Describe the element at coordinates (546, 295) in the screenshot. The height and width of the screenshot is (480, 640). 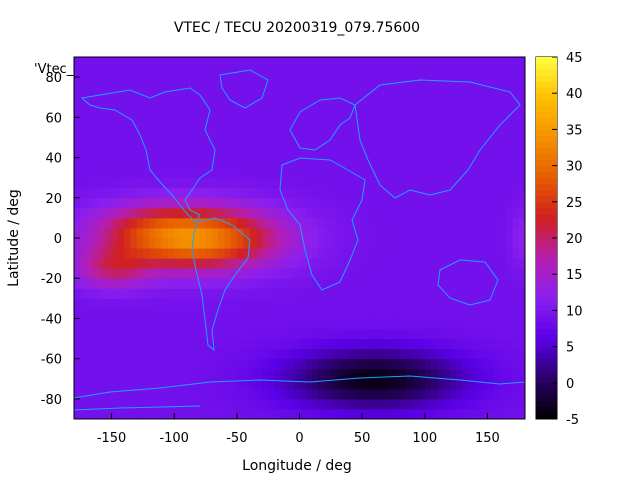
I see `colorbar-cell` at that location.